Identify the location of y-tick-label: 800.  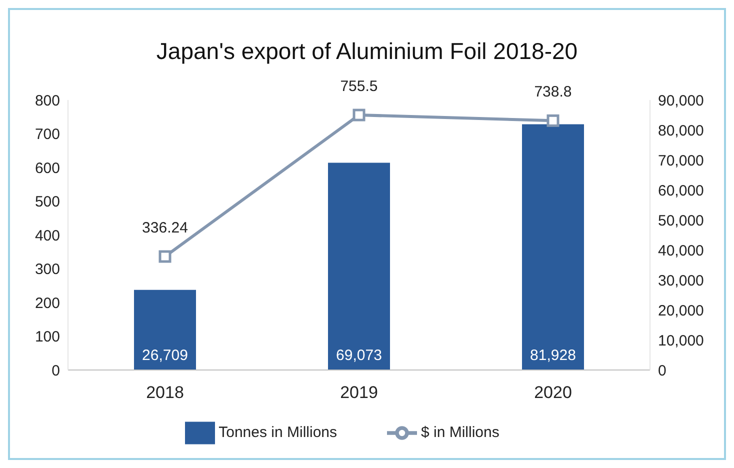
(47, 101).